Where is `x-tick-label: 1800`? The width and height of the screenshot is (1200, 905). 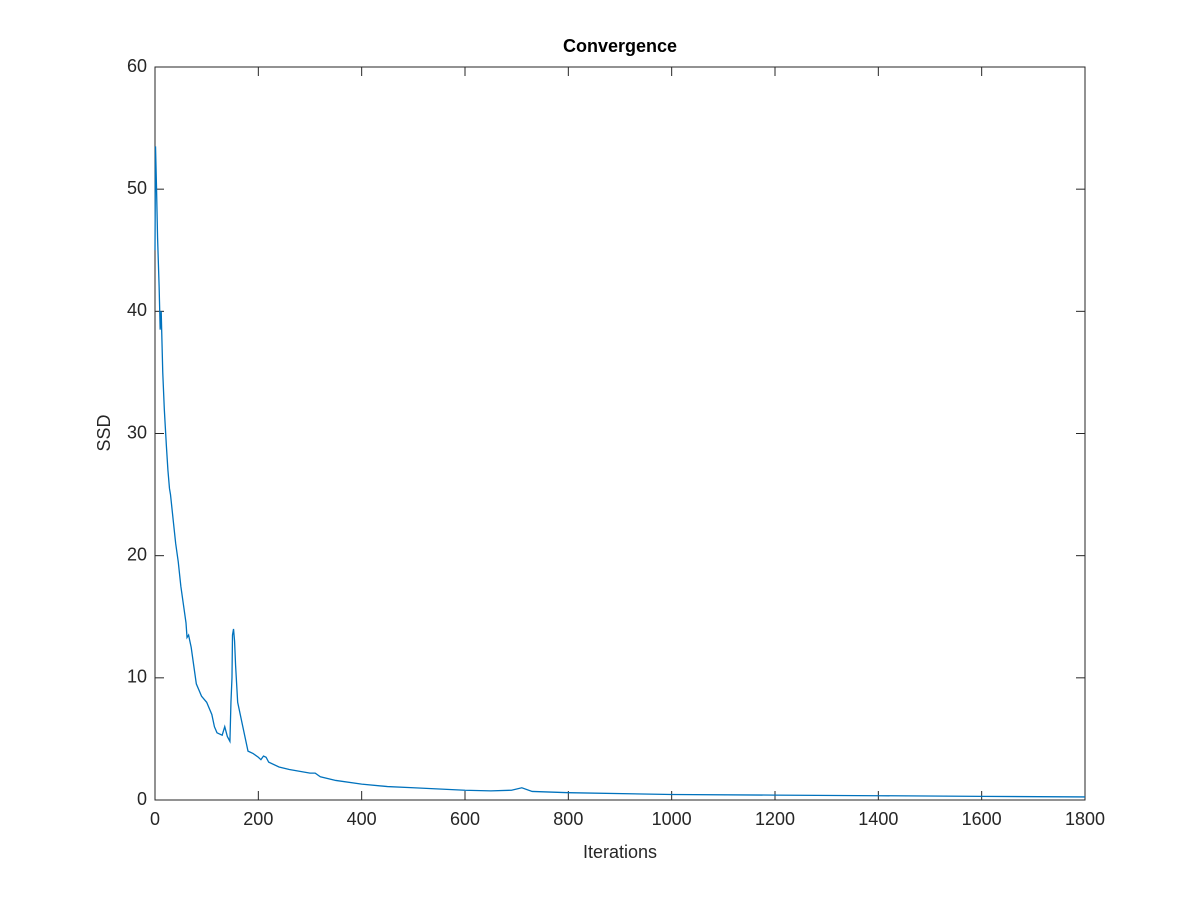
x-tick-label: 1800 is located at coordinates (1085, 819).